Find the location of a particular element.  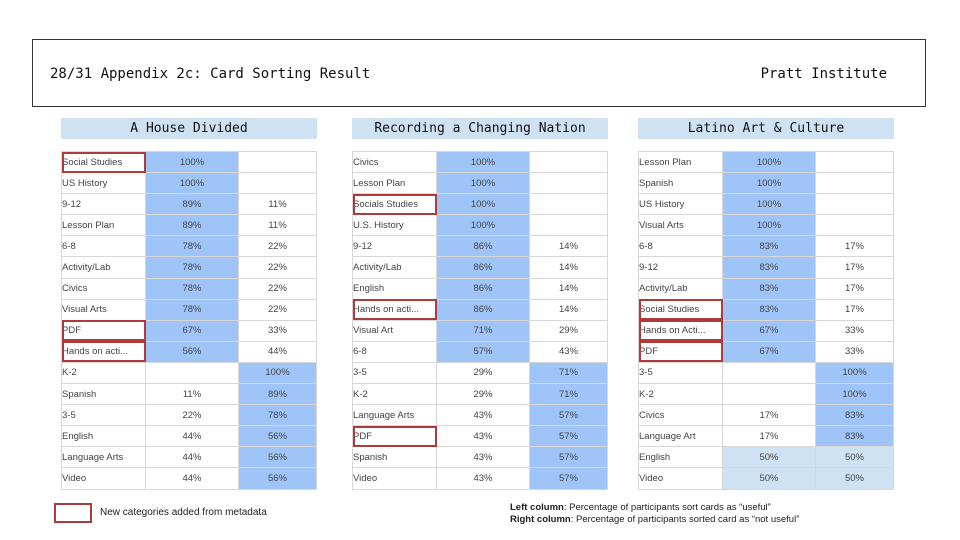

table-row: 6-8 83% 17% is located at coordinates (766, 246).